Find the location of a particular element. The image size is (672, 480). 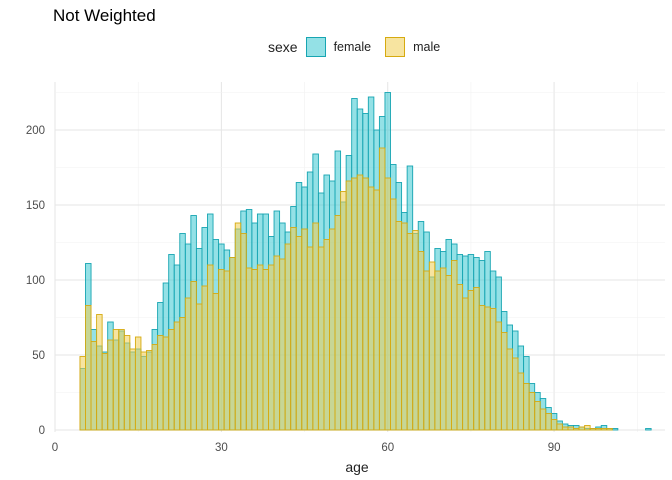

x-tick-label: 60 is located at coordinates (387, 448).